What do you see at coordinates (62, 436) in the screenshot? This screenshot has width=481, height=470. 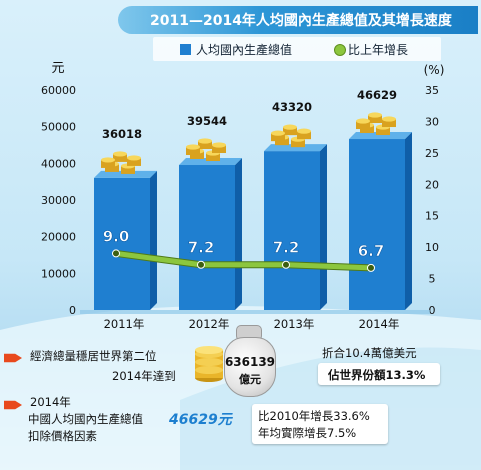 I see `price-adjust-text: 扣除價格因素` at bounding box center [62, 436].